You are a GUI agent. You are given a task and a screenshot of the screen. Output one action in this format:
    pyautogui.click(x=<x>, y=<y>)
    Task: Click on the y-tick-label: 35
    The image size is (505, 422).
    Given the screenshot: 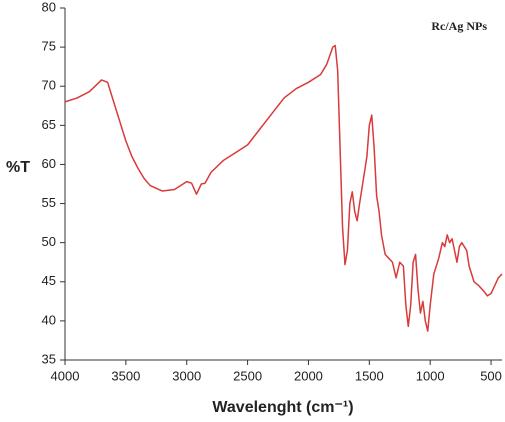 What is the action you would take?
    pyautogui.click(x=49, y=358)
    